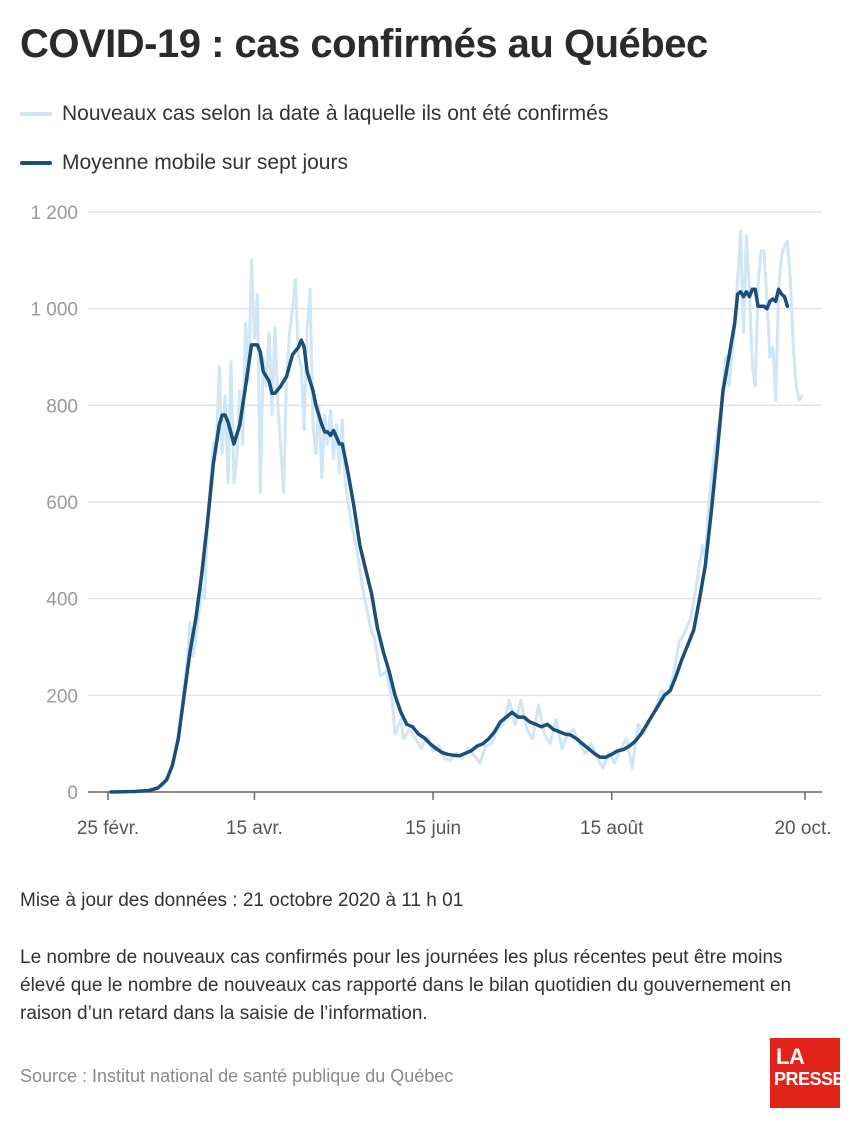 The image size is (860, 1140). What do you see at coordinates (36, 114) in the screenshot?
I see `legend-daily-swatch` at bounding box center [36, 114].